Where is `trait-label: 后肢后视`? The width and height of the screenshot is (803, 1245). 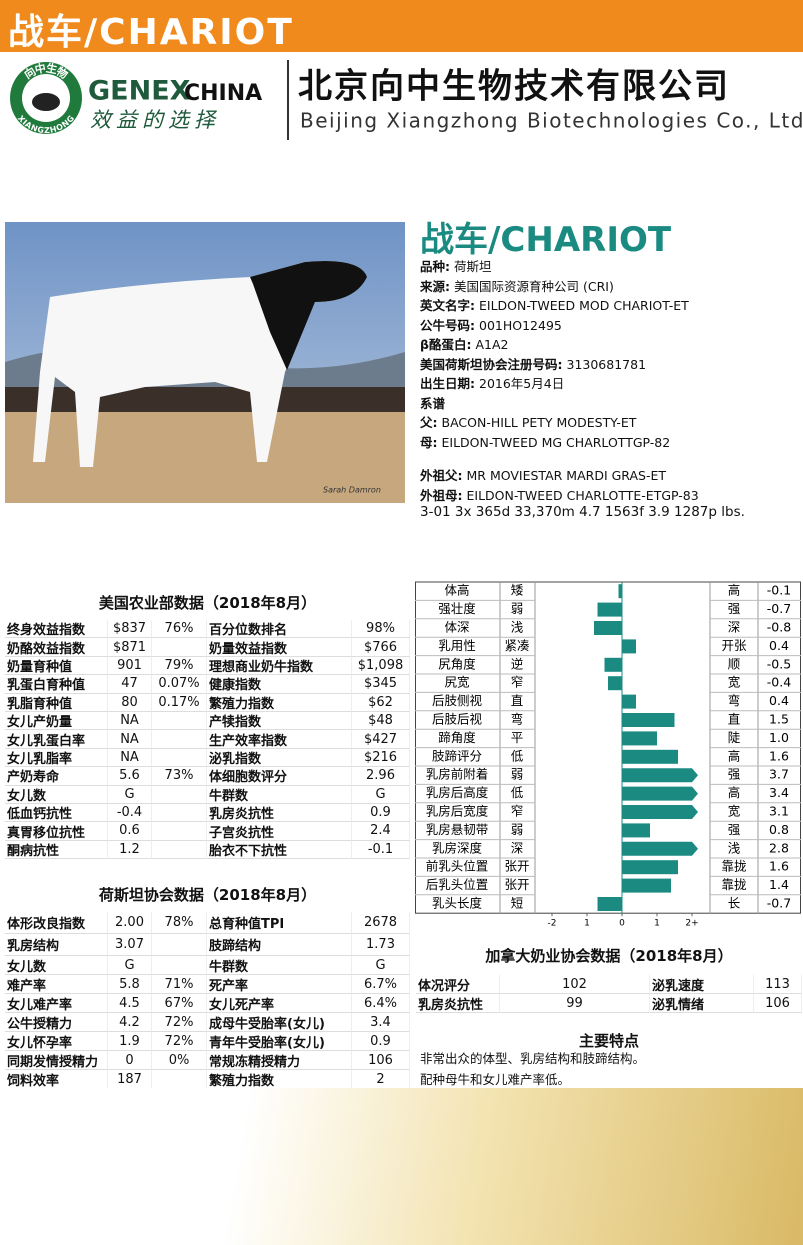
trait-label: 后肢后视 is located at coordinates (457, 719).